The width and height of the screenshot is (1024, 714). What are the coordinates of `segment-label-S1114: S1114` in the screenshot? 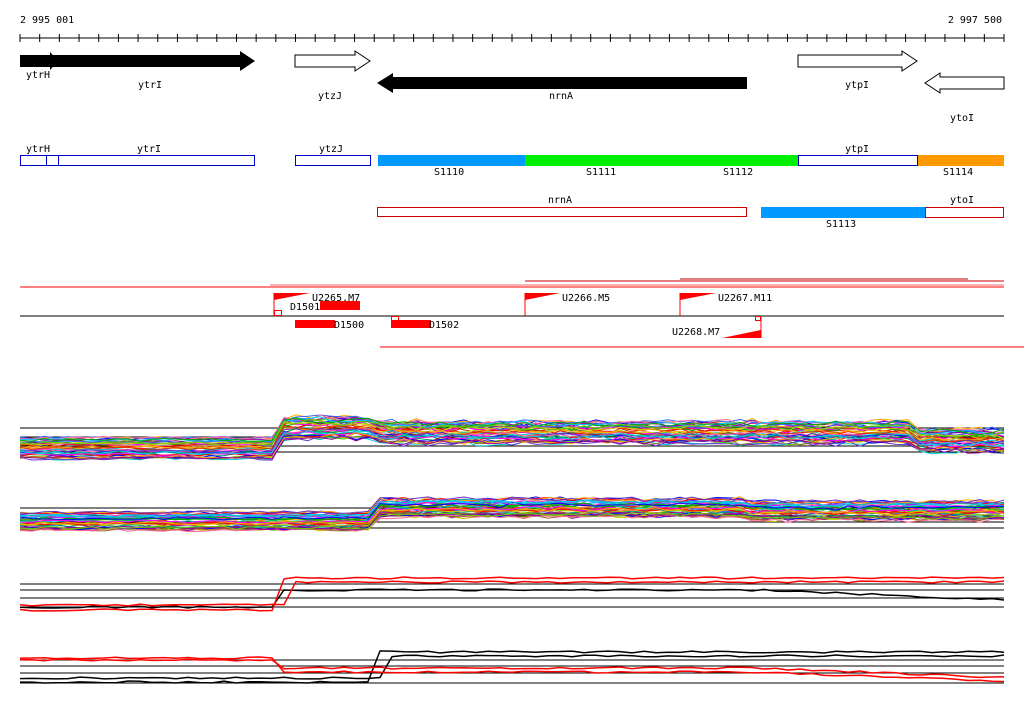 It's located at (958, 172).